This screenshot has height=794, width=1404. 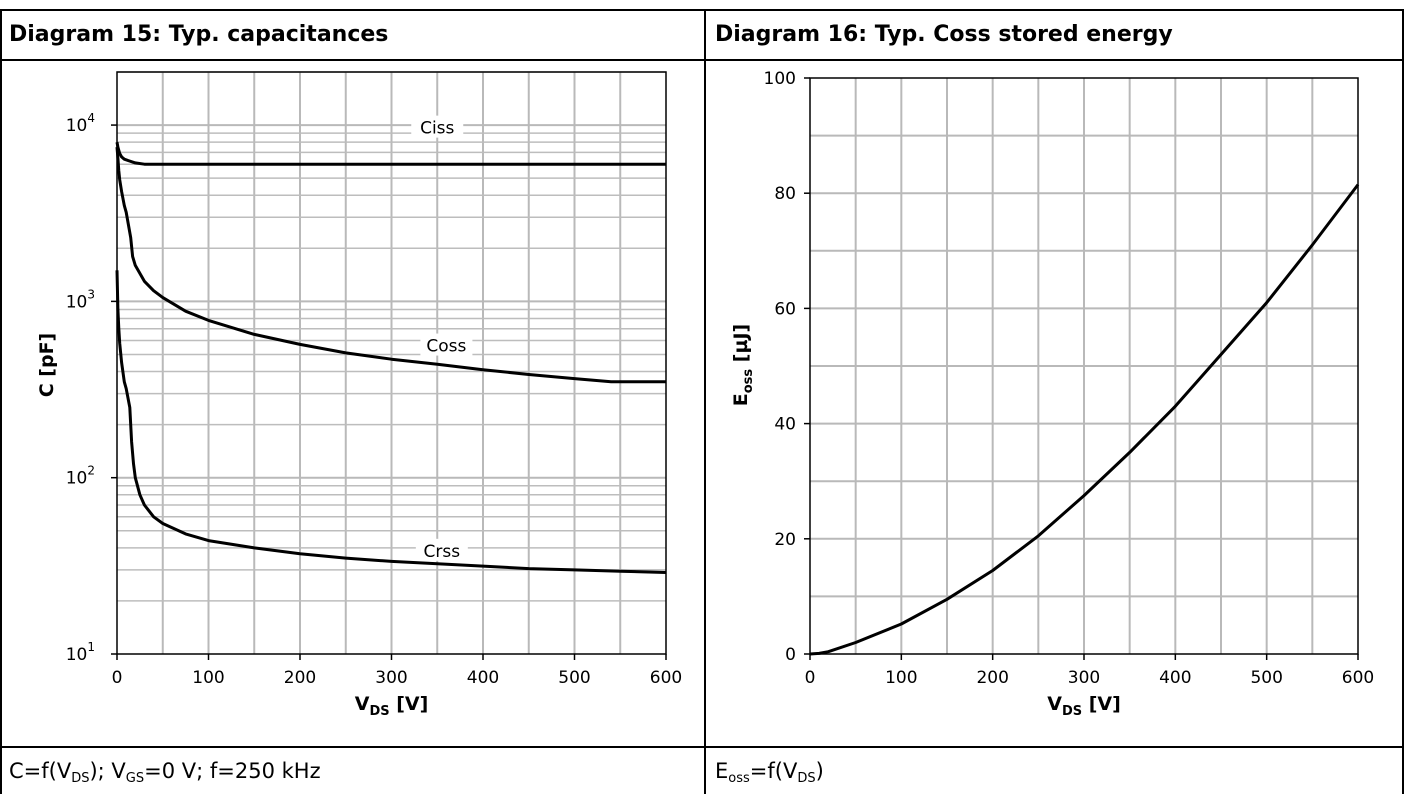 What do you see at coordinates (785, 194) in the screenshot?
I see `y-tick-label: 80` at bounding box center [785, 194].